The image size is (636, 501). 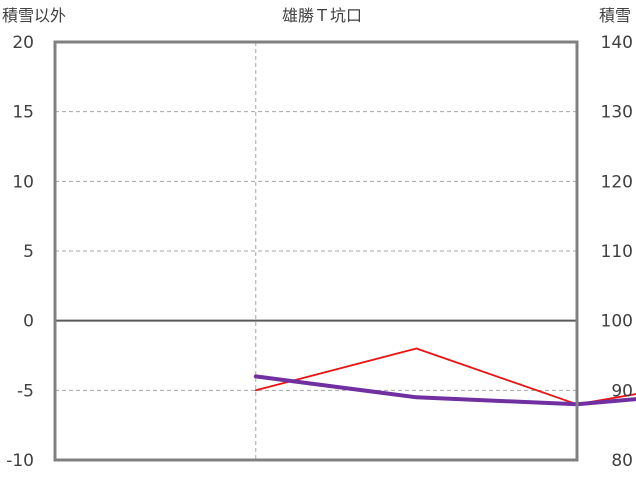 I want to click on y-right-tick-label: 110, so click(x=617, y=252).